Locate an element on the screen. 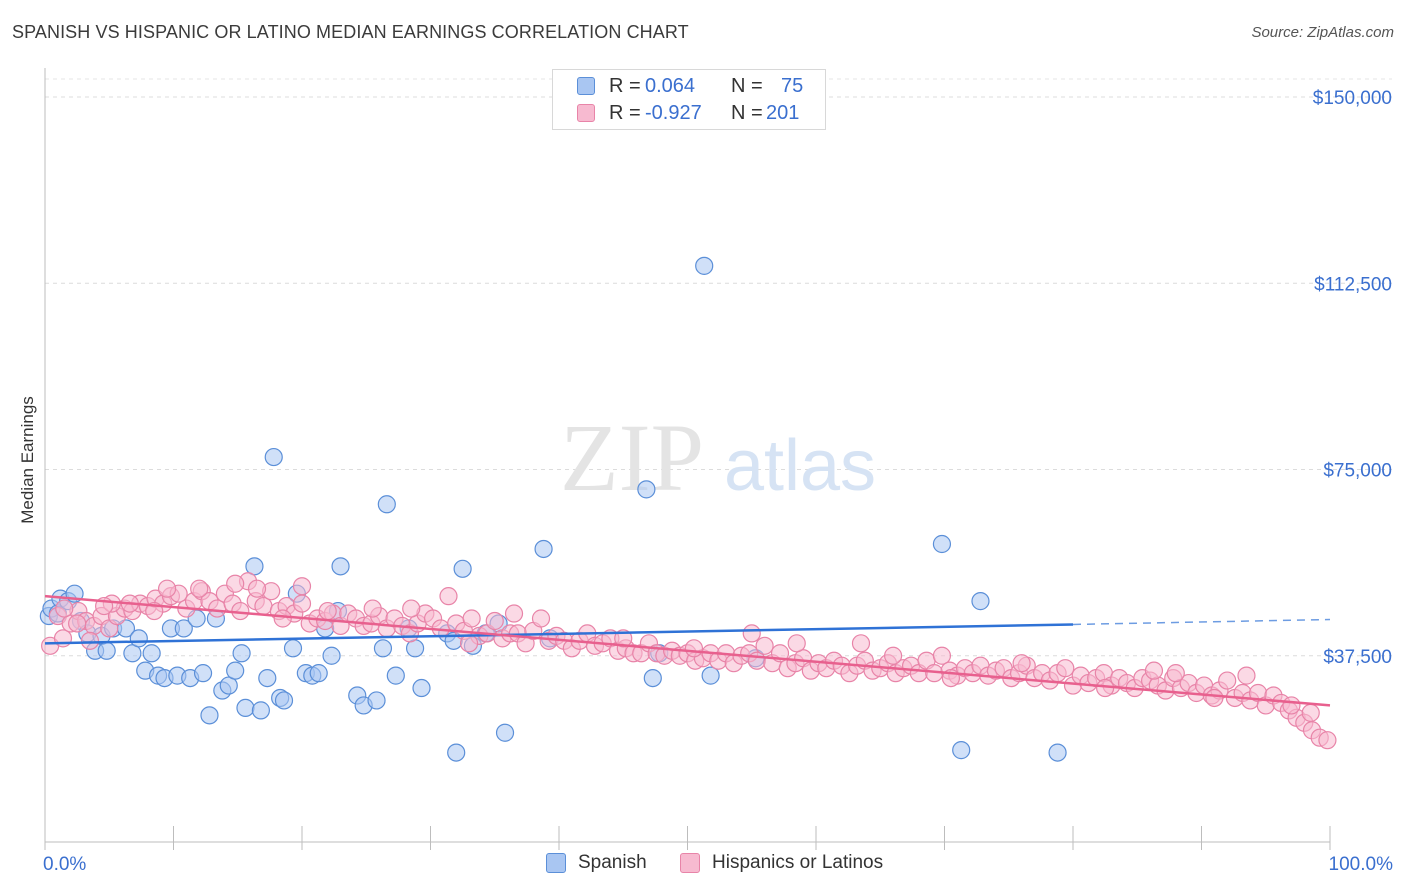 This screenshot has width=1406, height=892. y-tick-label: $112,500 is located at coordinates (1353, 284).